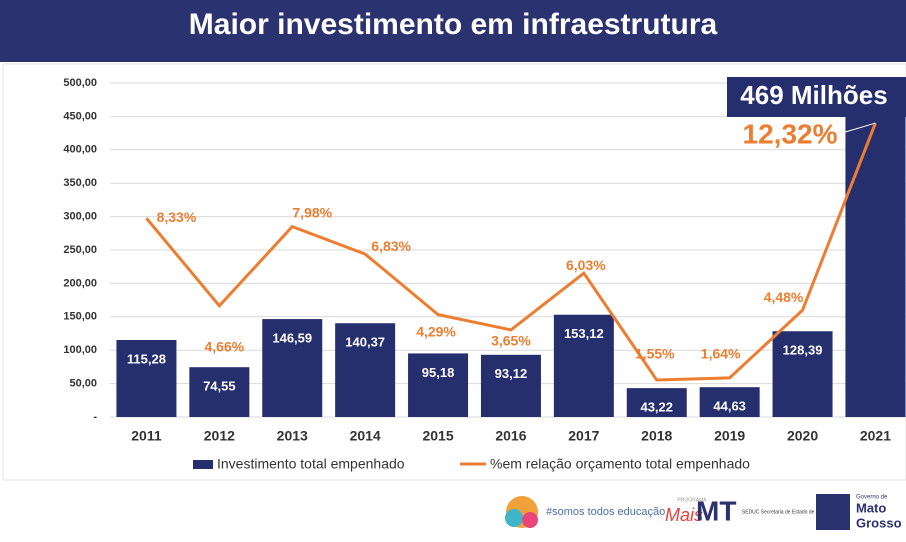 The width and height of the screenshot is (906, 542). I want to click on logo-text: Mato, so click(871, 507).